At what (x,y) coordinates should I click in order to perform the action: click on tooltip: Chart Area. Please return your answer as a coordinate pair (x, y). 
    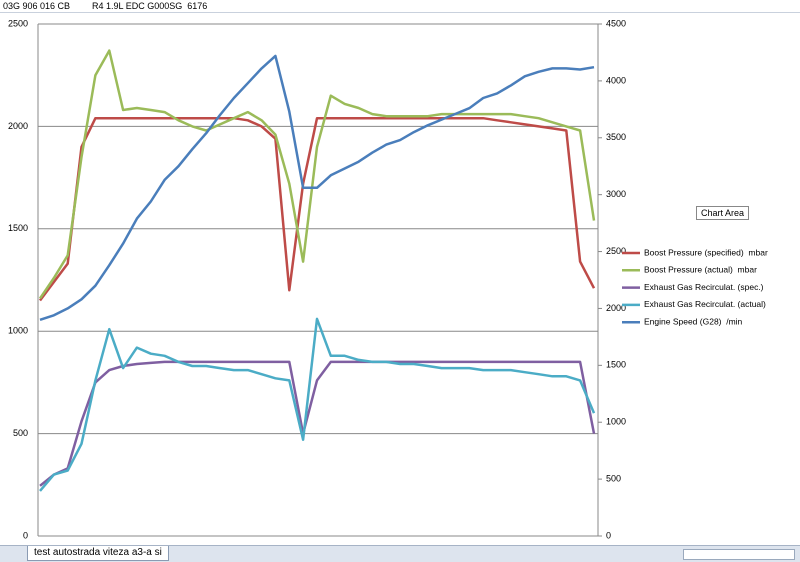
    Looking at the image, I should click on (723, 213).